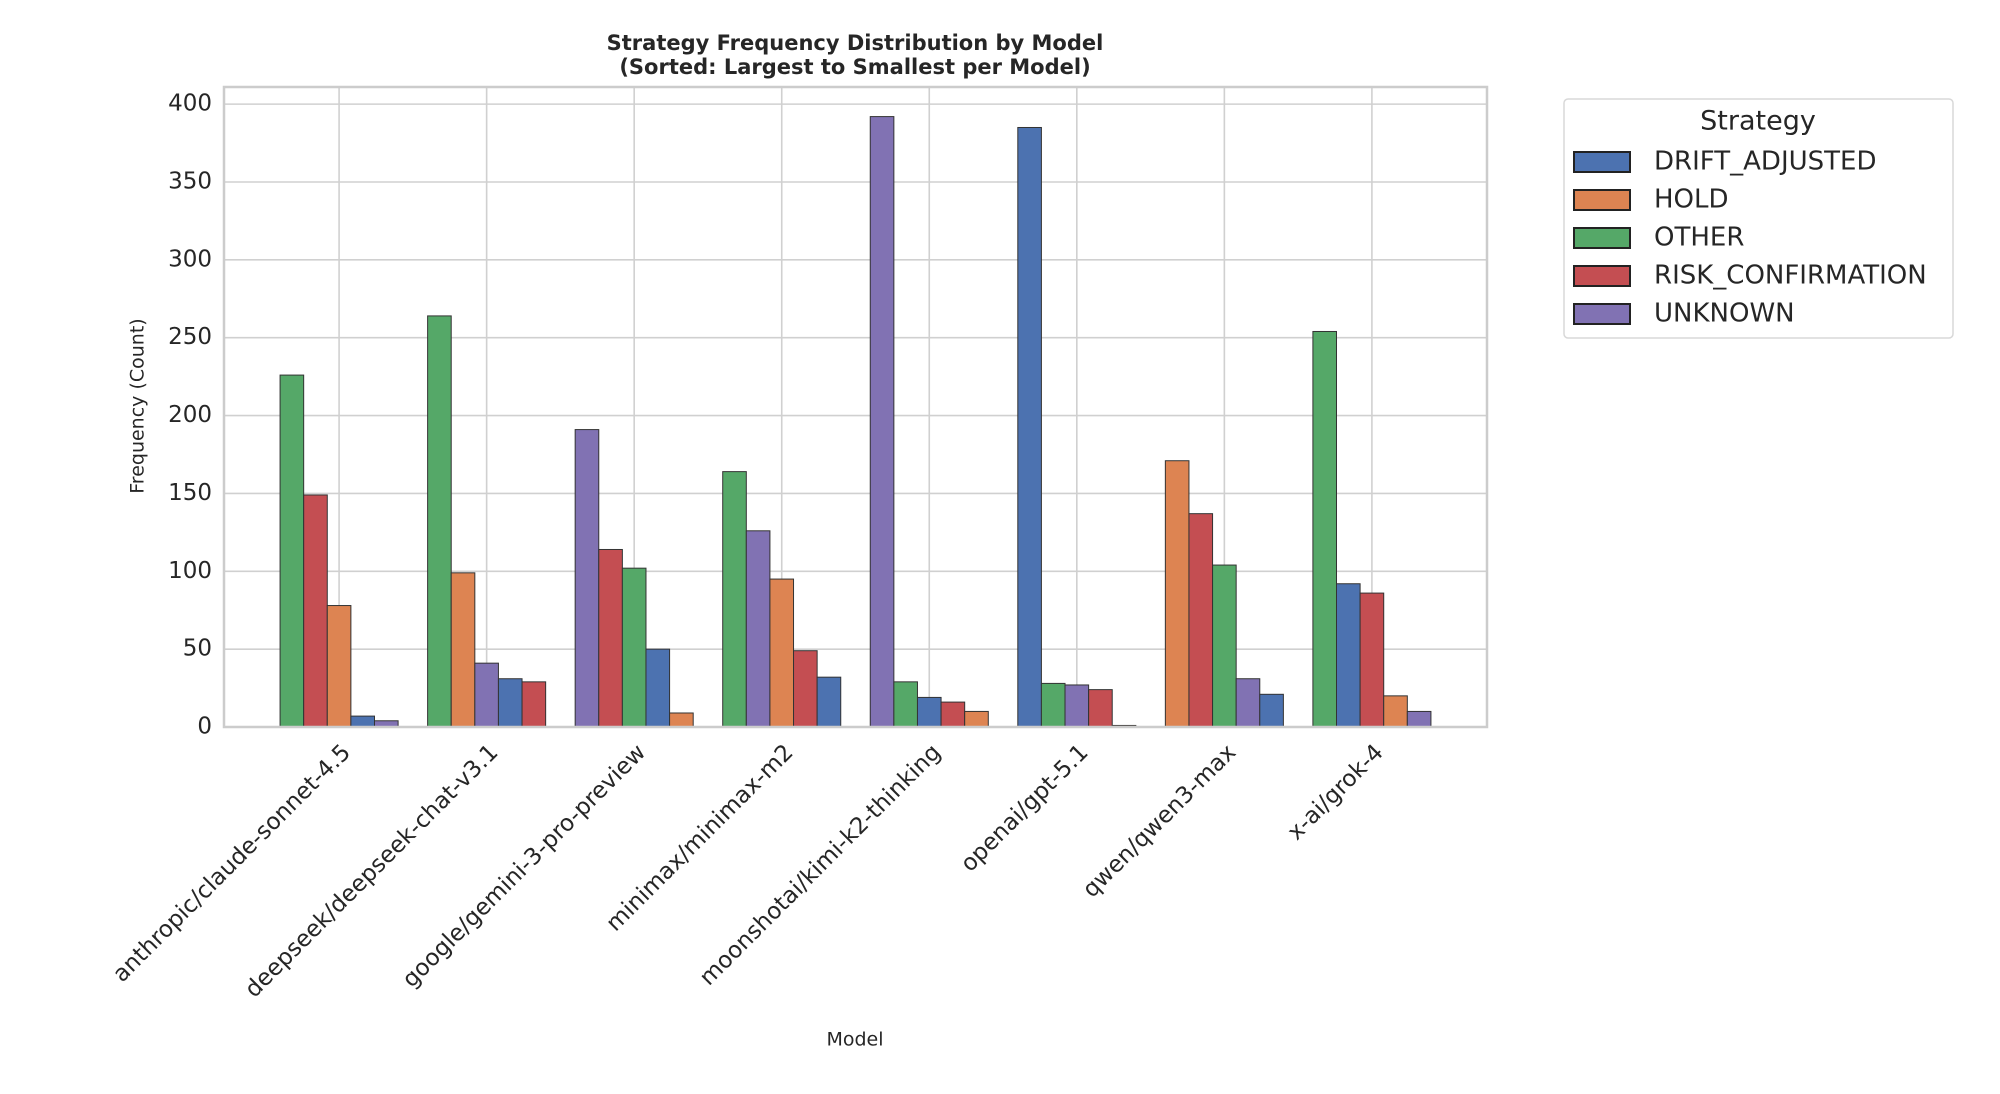 Image resolution: width=2000 pixels, height=1094 pixels. What do you see at coordinates (1724, 314) in the screenshot?
I see `legend-label: UNKNOWN` at bounding box center [1724, 314].